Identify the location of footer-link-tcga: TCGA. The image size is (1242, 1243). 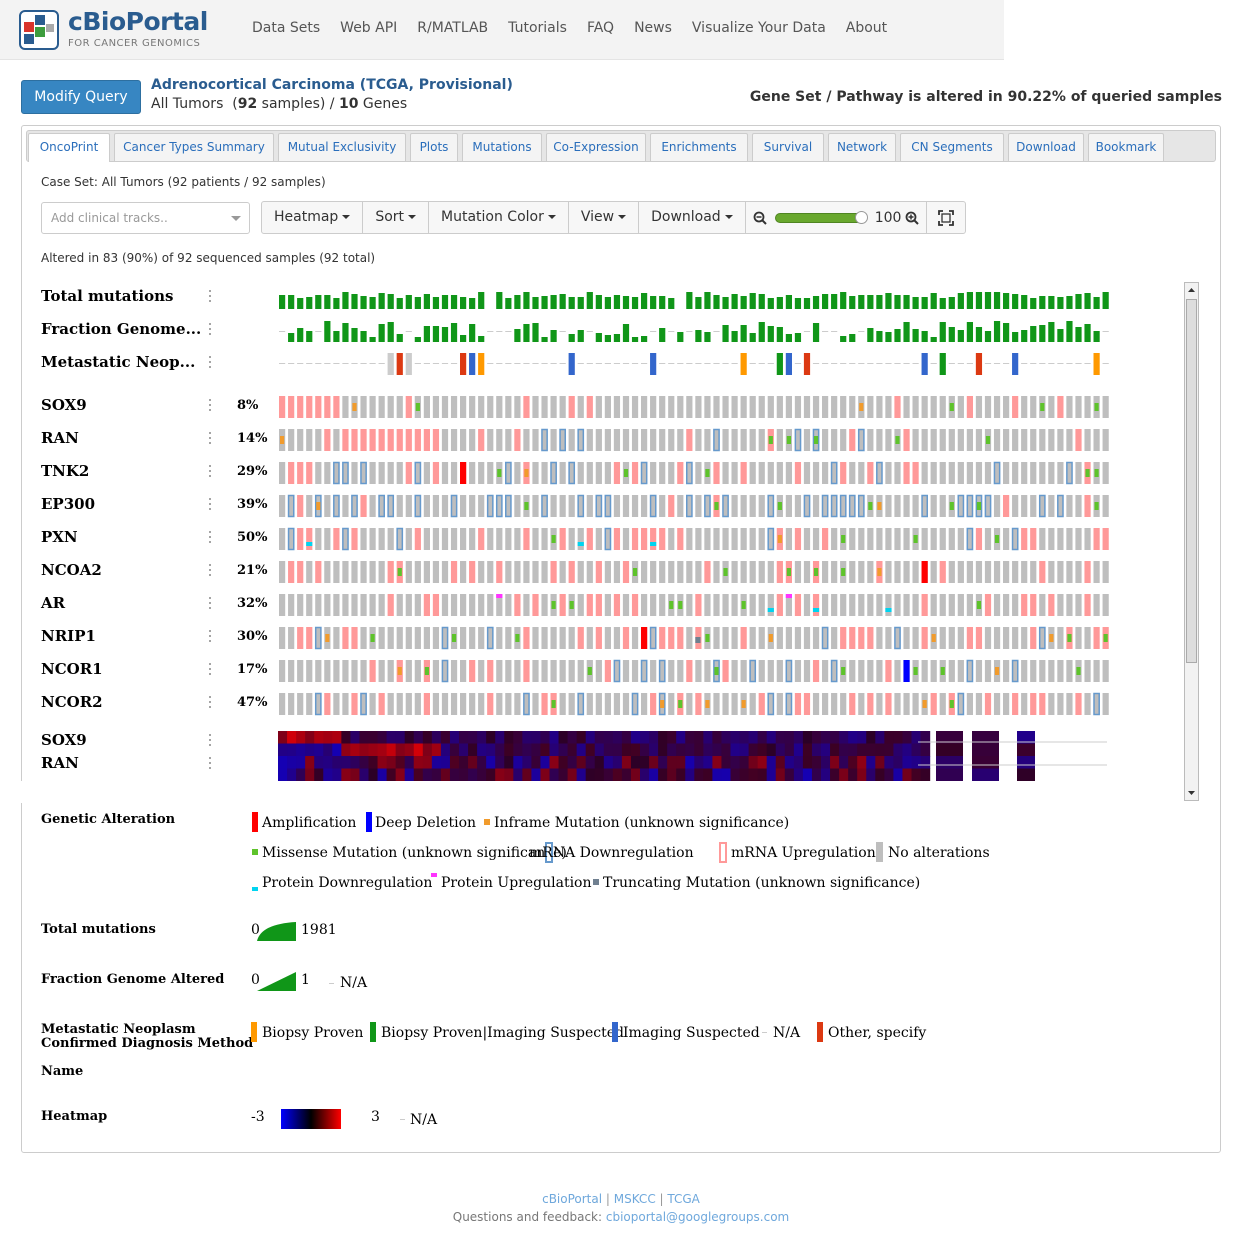
(683, 1199).